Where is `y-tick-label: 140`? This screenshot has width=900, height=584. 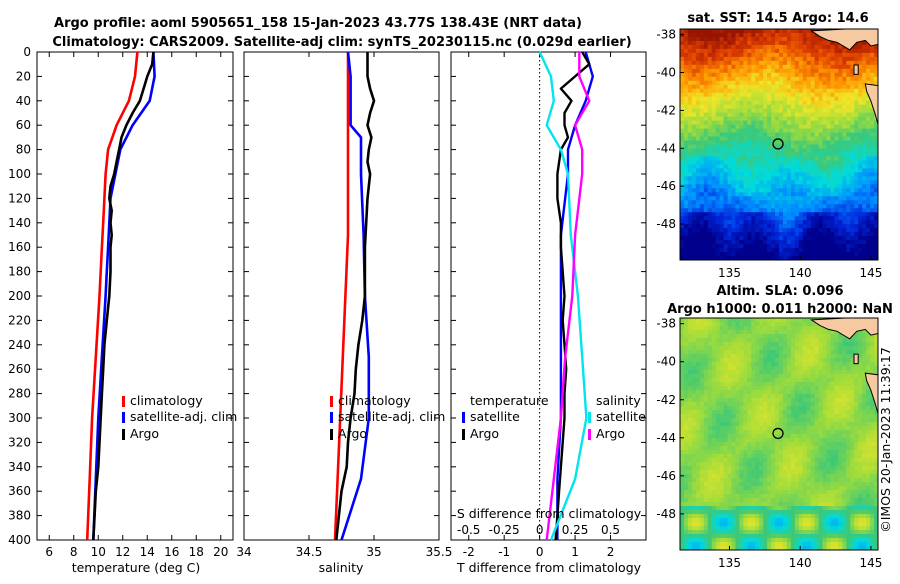 y-tick-label: 140 is located at coordinates (19, 223).